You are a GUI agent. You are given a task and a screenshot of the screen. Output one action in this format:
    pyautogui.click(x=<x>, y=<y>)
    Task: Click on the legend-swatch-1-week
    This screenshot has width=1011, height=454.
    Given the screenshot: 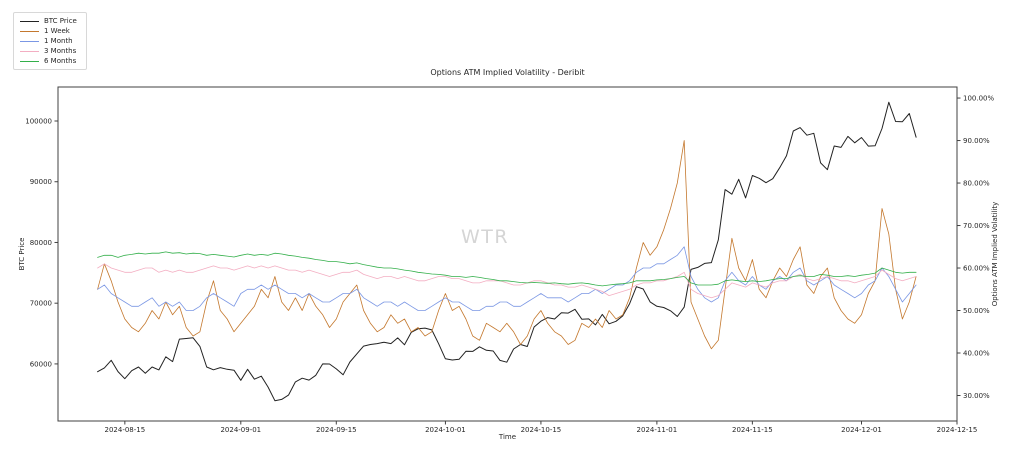 What is the action you would take?
    pyautogui.click(x=29, y=31)
    